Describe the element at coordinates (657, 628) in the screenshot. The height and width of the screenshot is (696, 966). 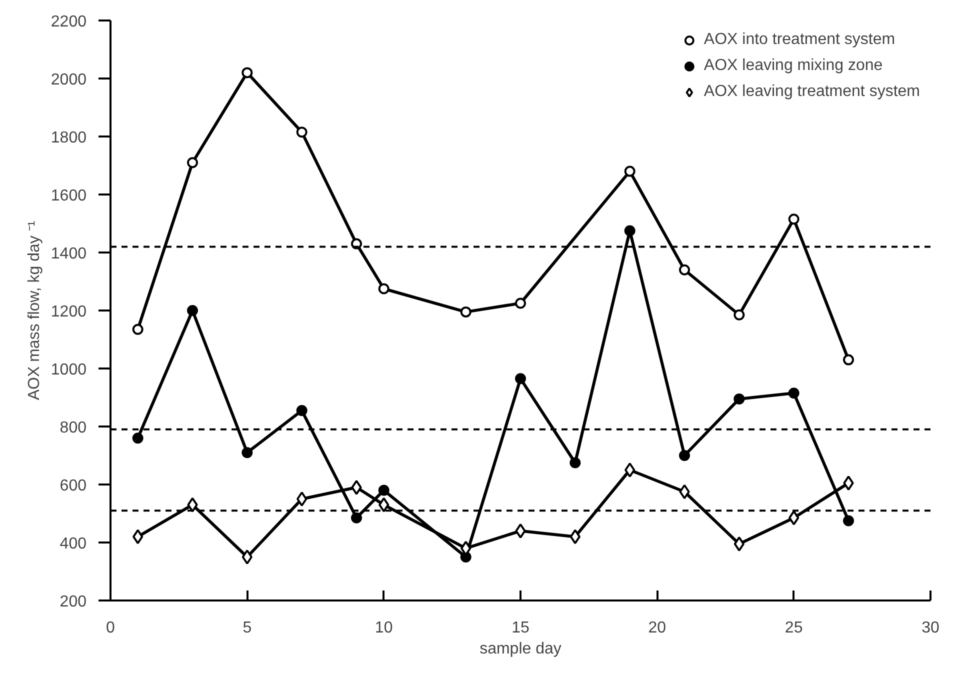
I see `x-tick-label: 20` at that location.